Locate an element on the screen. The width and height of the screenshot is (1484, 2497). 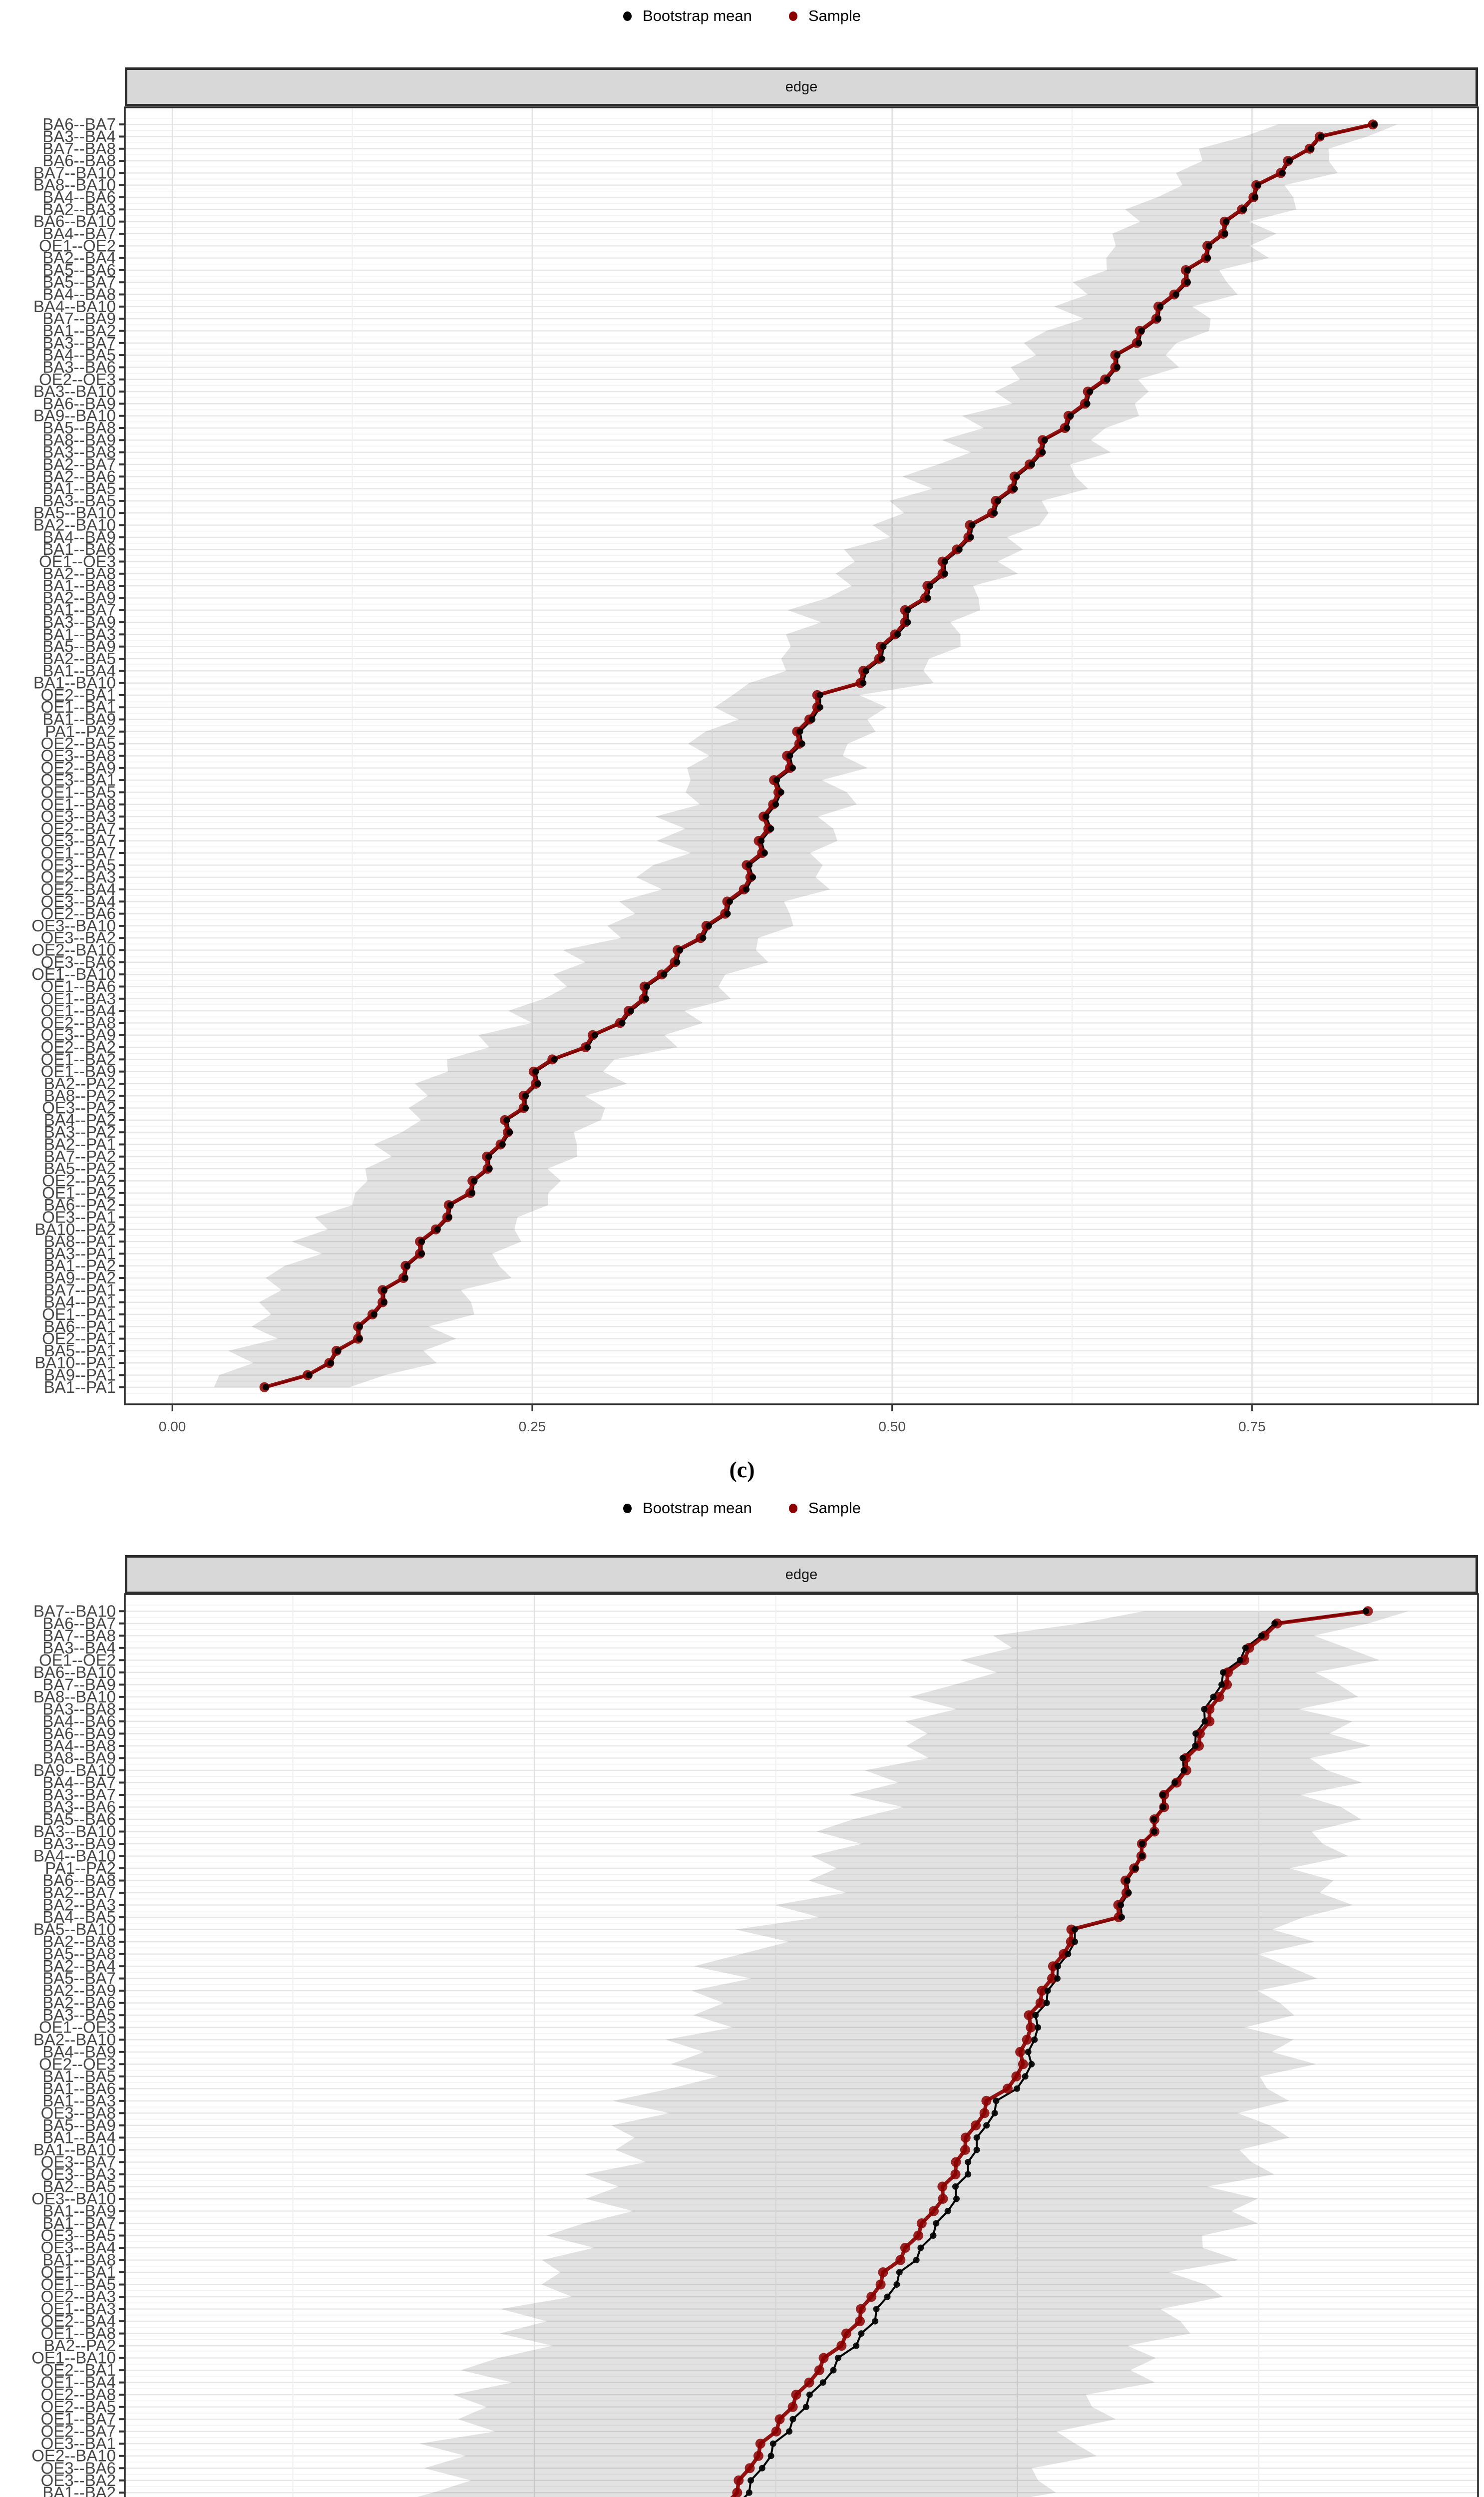
y-axis-label: BA2--PA2 is located at coordinates (80, 1083).